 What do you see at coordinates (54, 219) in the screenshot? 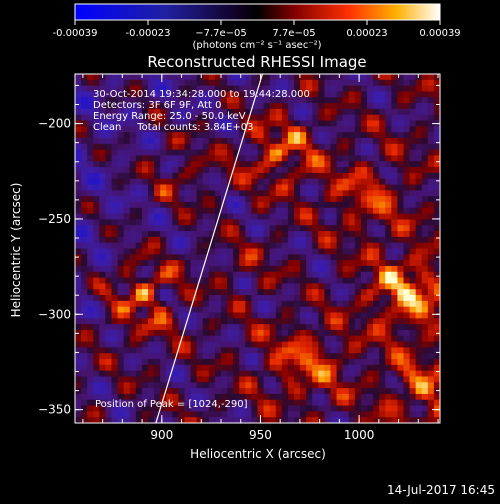
I see `y-tick-label: −250` at bounding box center [54, 219].